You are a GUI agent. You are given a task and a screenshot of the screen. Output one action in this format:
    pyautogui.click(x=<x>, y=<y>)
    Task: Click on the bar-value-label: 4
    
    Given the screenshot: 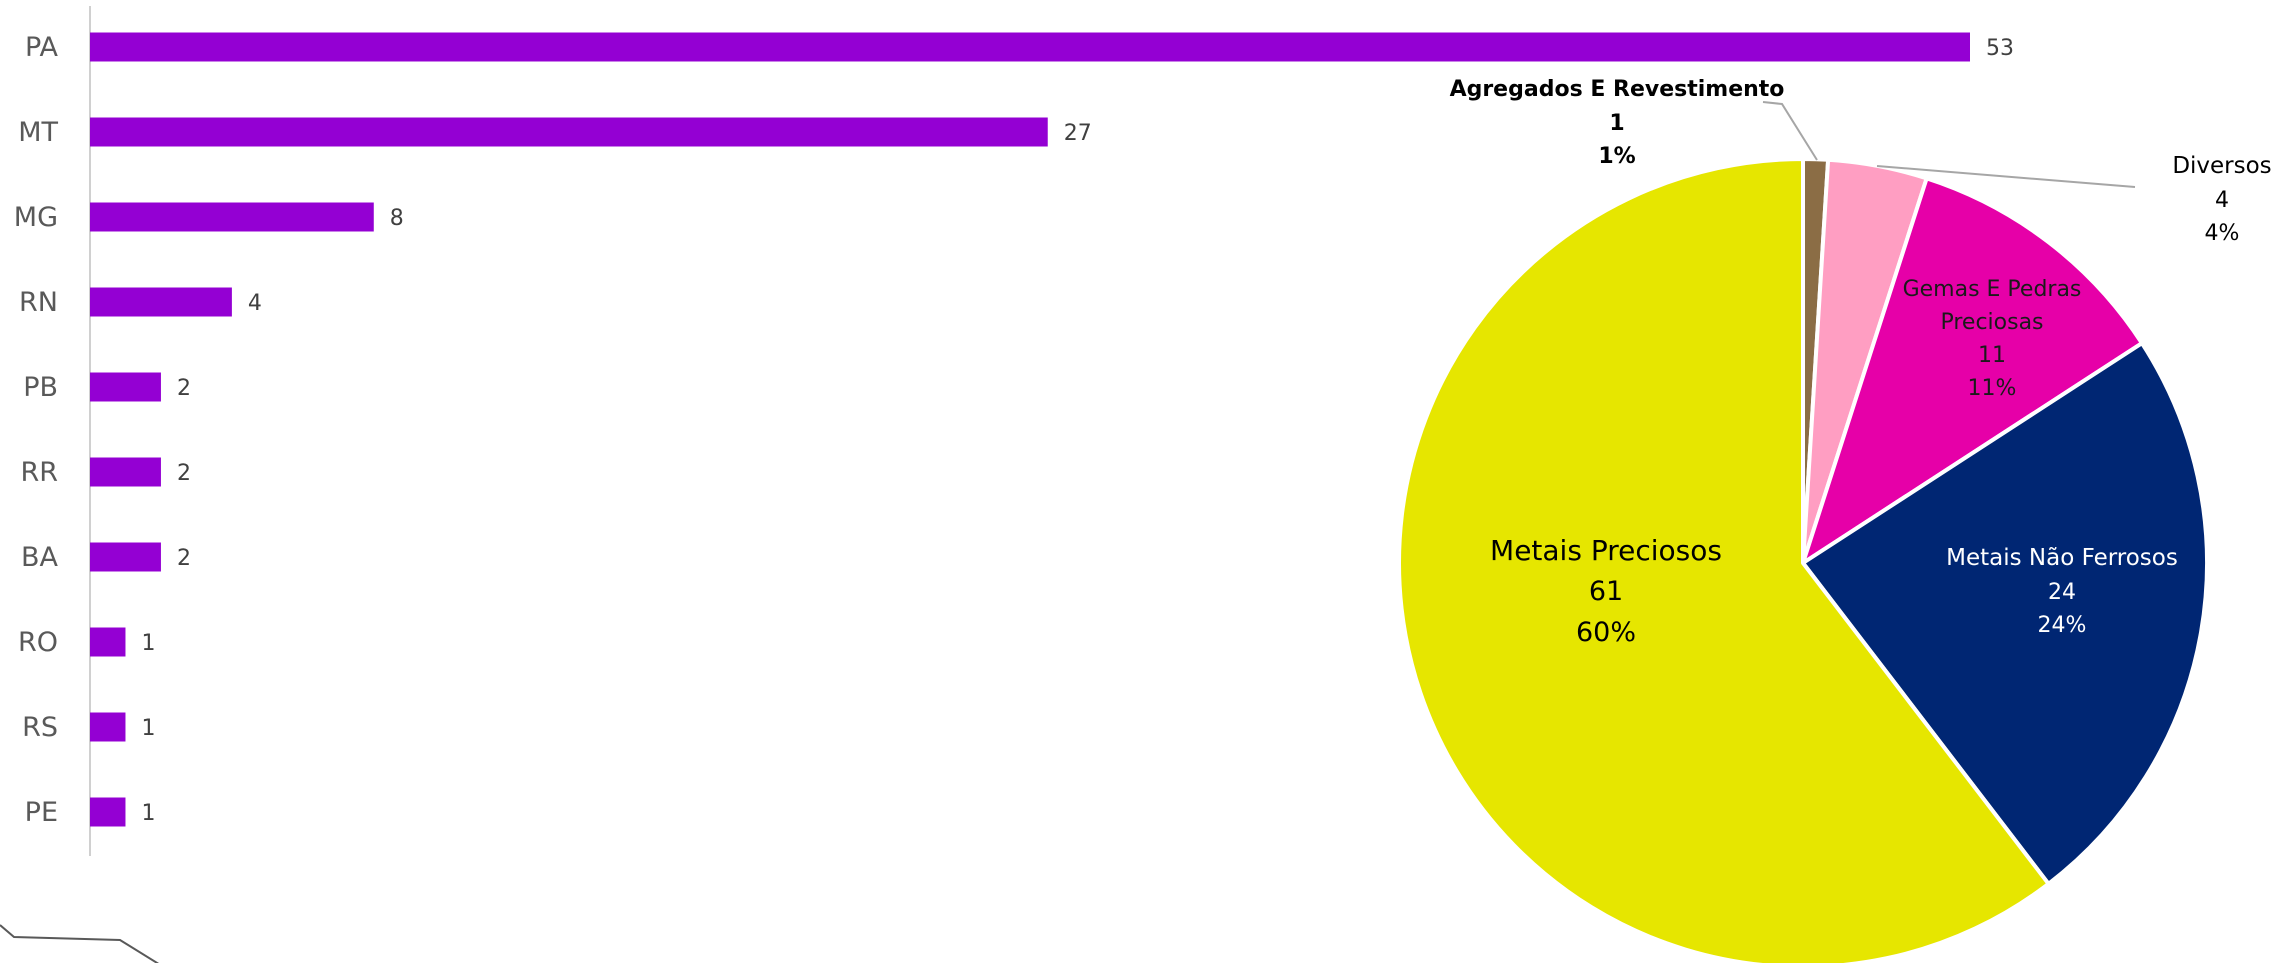 What is the action you would take?
    pyautogui.click(x=255, y=303)
    